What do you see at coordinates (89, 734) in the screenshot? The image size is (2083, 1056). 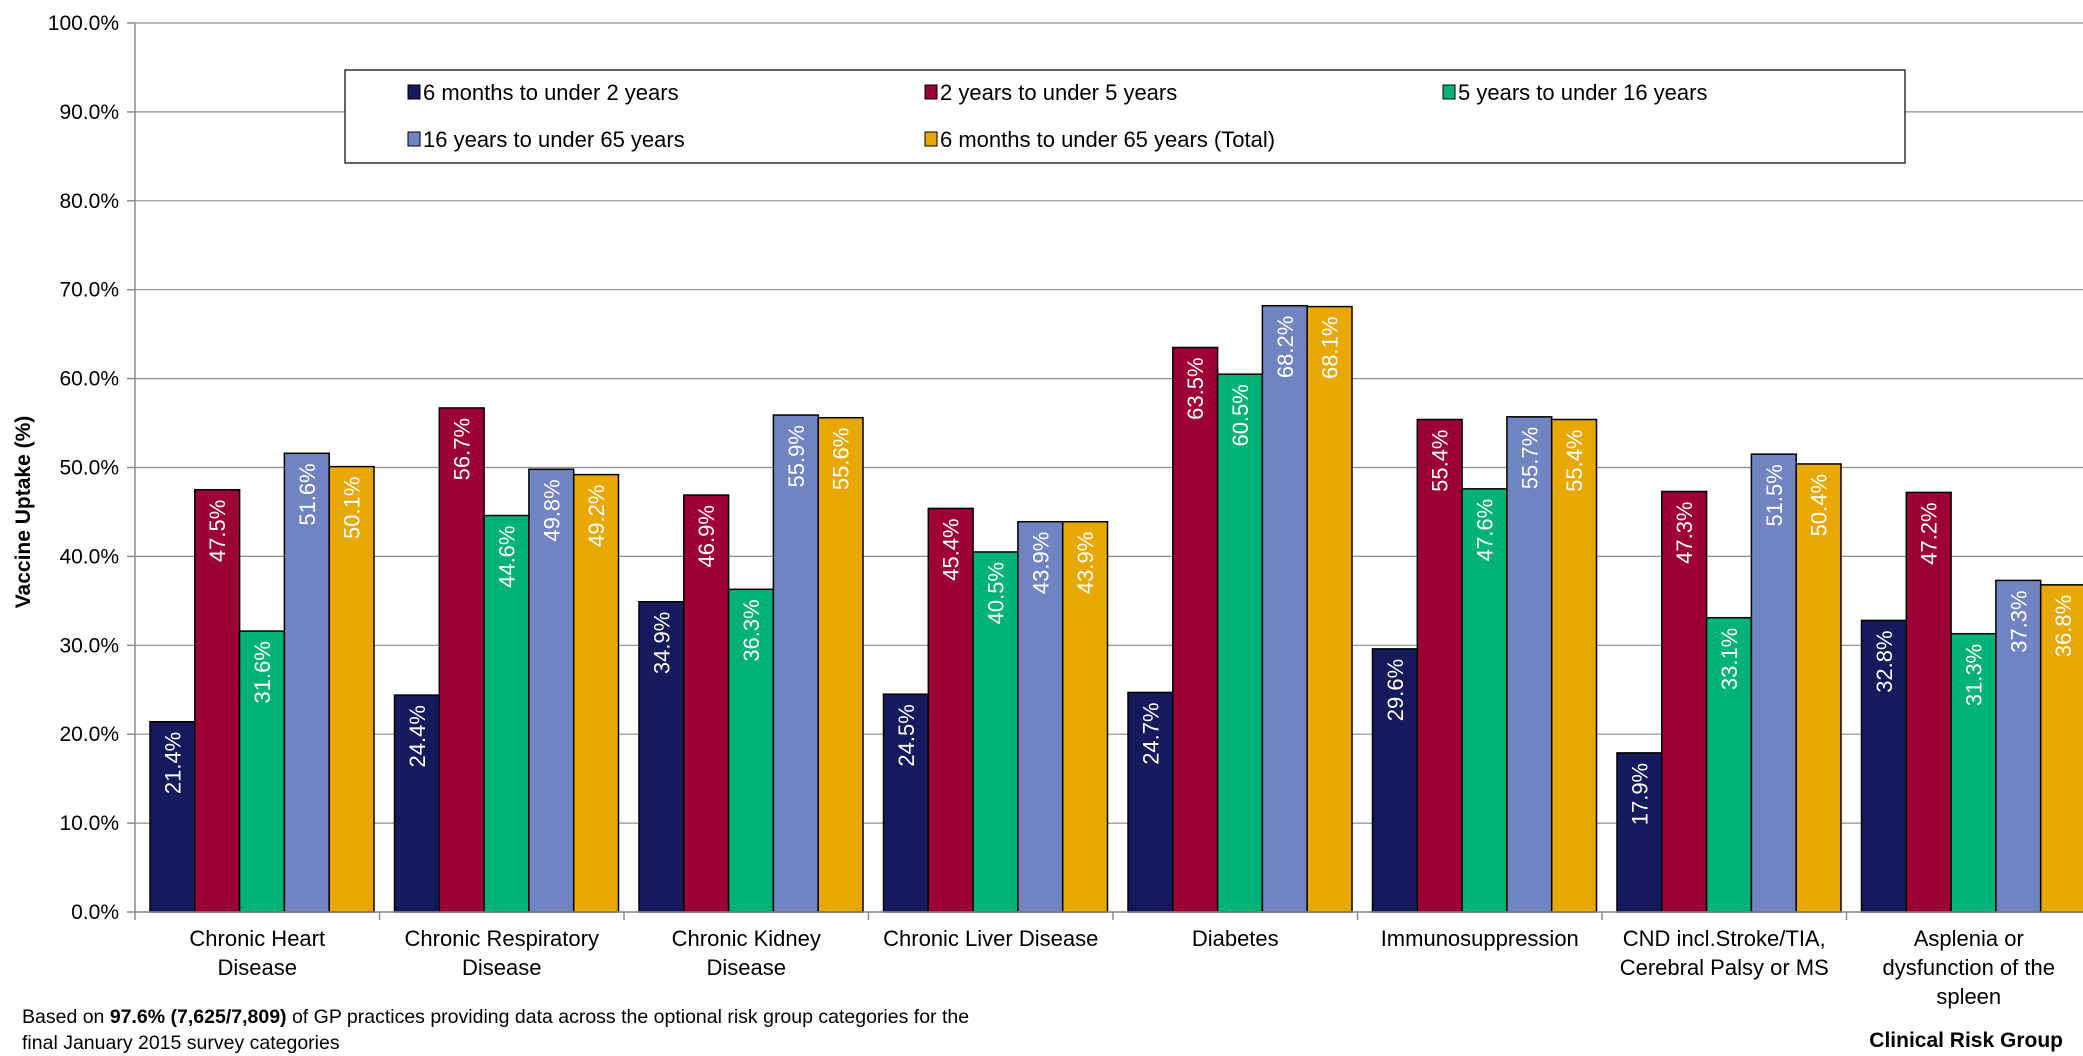 I see `y-tick-label: 20.0%` at bounding box center [89, 734].